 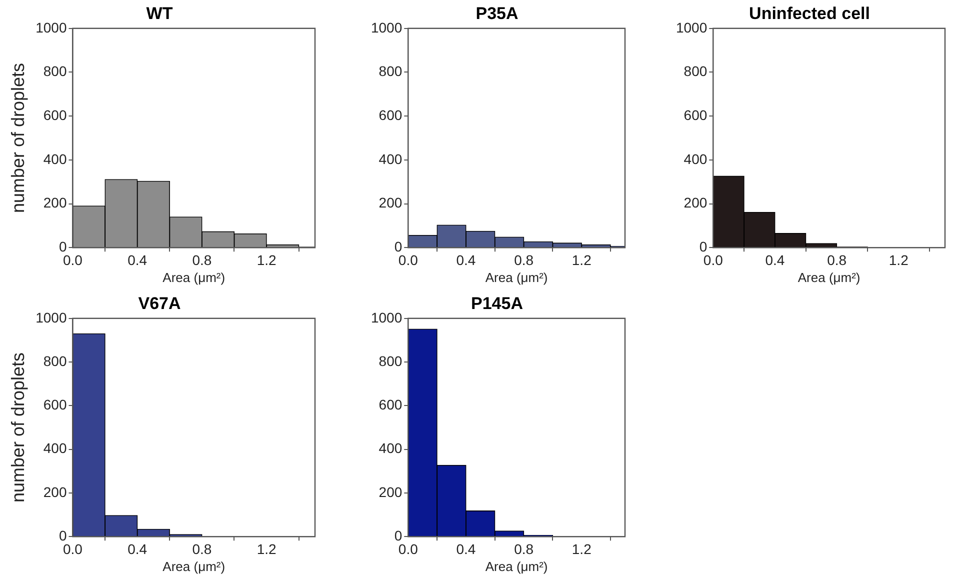 I want to click on chart-title: P35A, so click(x=497, y=13).